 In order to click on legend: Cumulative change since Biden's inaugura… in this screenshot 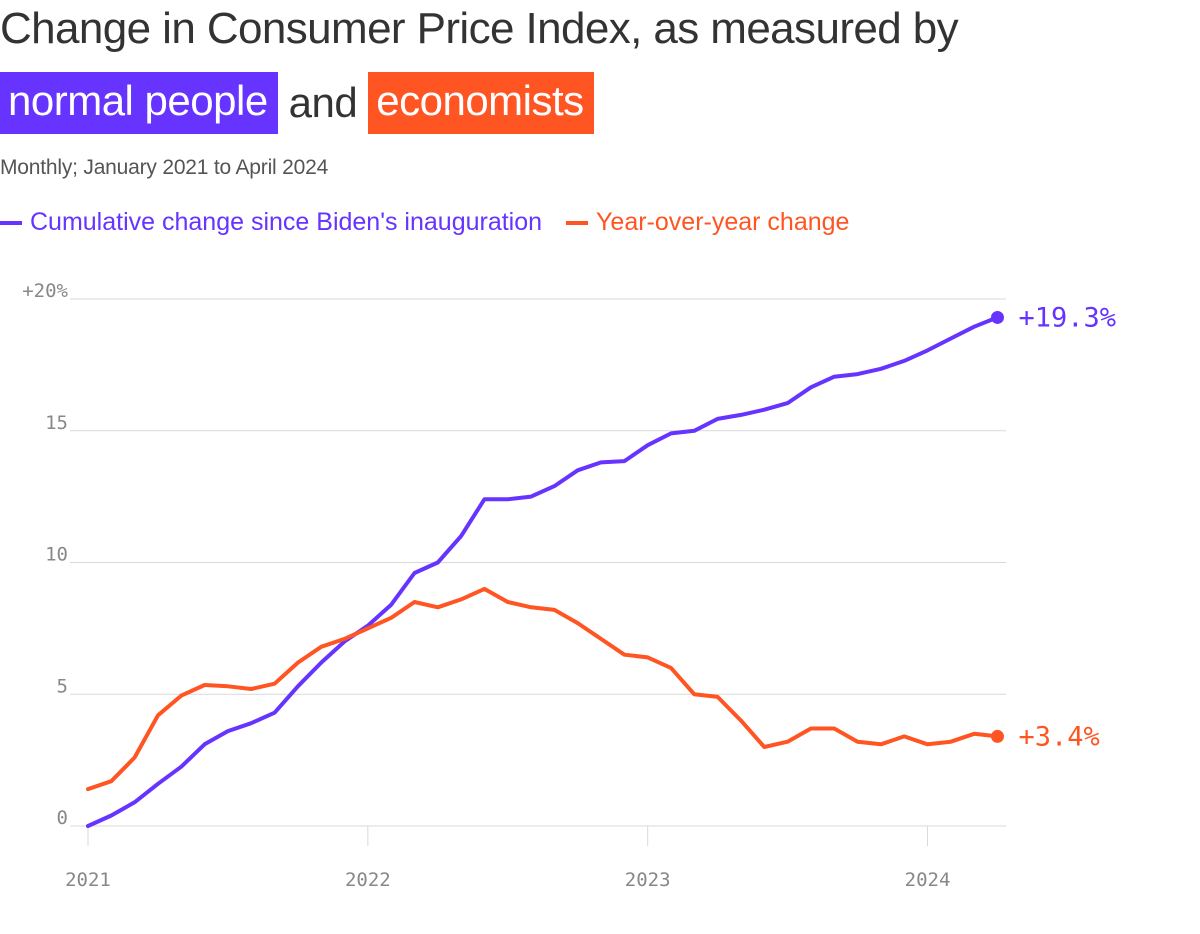, I will do `click(436, 222)`.